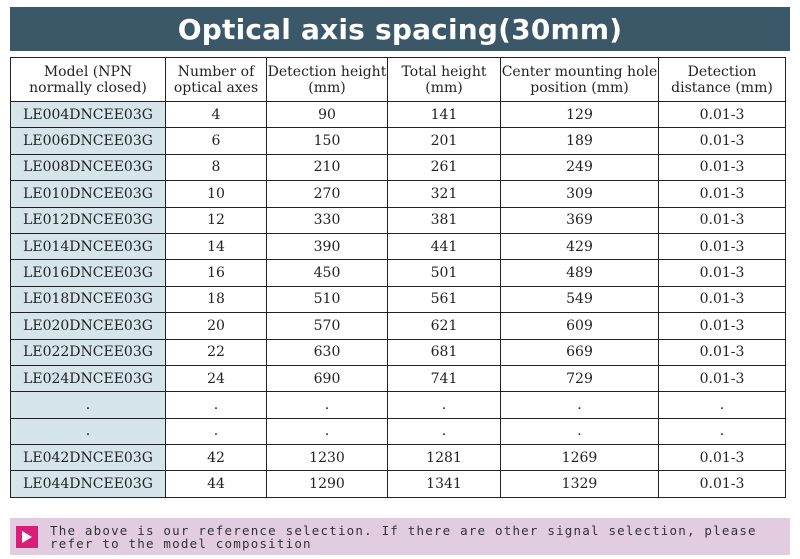  I want to click on value-cell: 249, so click(579, 167).